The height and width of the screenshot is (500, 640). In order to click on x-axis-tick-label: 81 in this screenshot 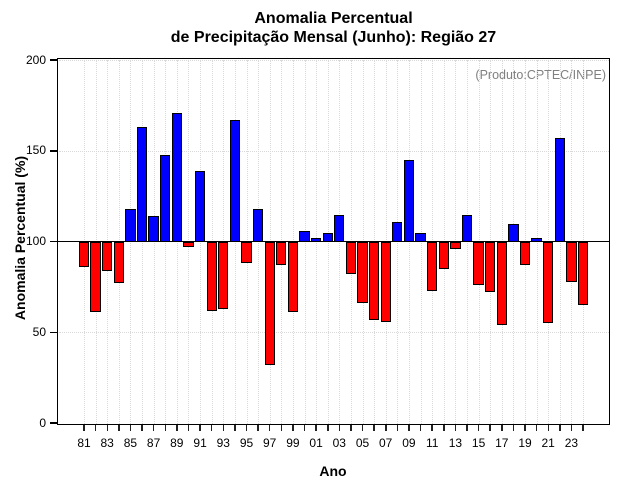, I will do `click(84, 443)`.